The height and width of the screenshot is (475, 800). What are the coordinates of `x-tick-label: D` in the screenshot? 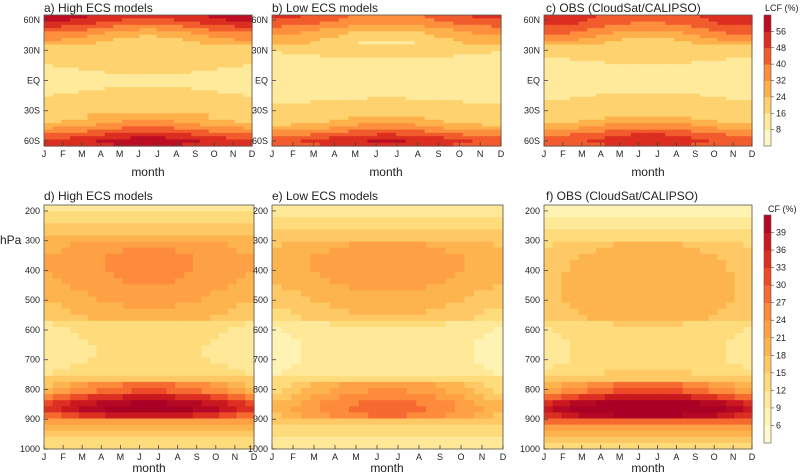 It's located at (254, 457).